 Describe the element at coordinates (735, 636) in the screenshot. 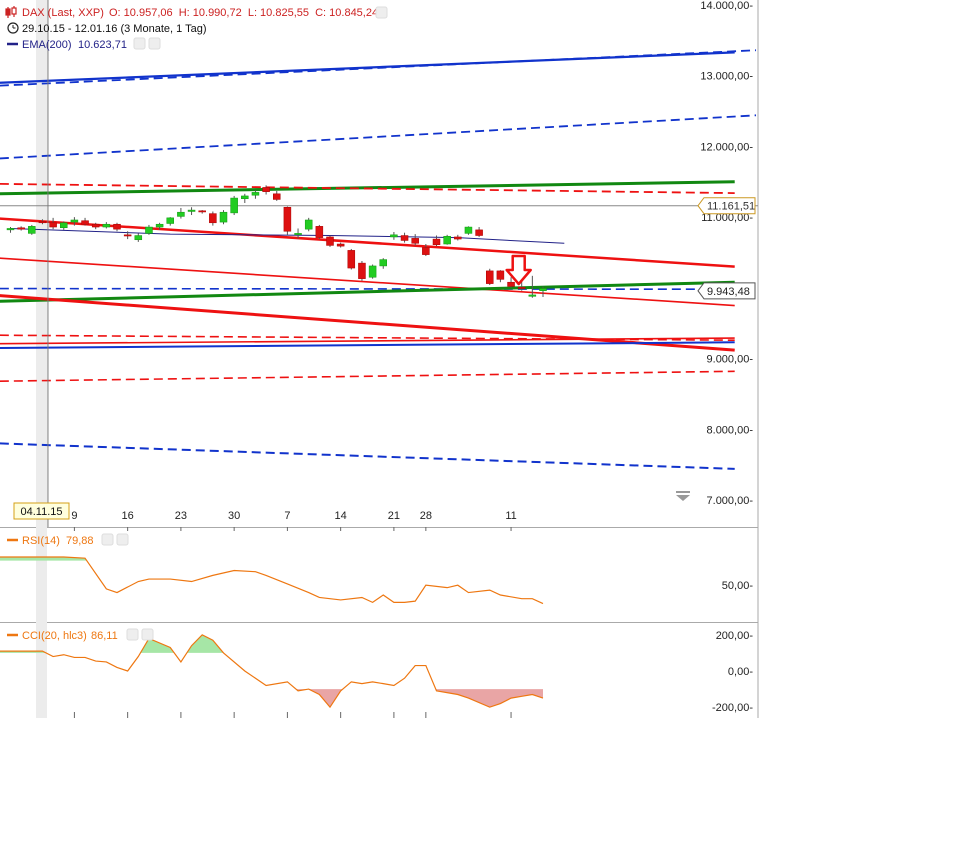

I see `cci-tick-label: 200,00-` at that location.